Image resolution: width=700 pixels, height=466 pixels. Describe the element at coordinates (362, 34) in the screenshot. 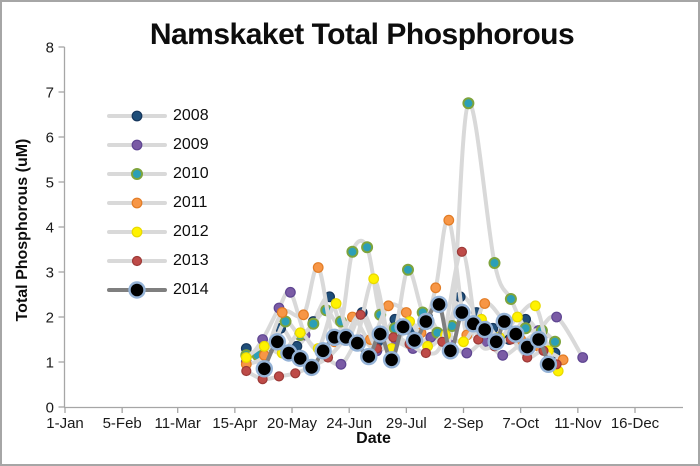

I see `chart-title: Namskaket Total Phosphorous` at that location.